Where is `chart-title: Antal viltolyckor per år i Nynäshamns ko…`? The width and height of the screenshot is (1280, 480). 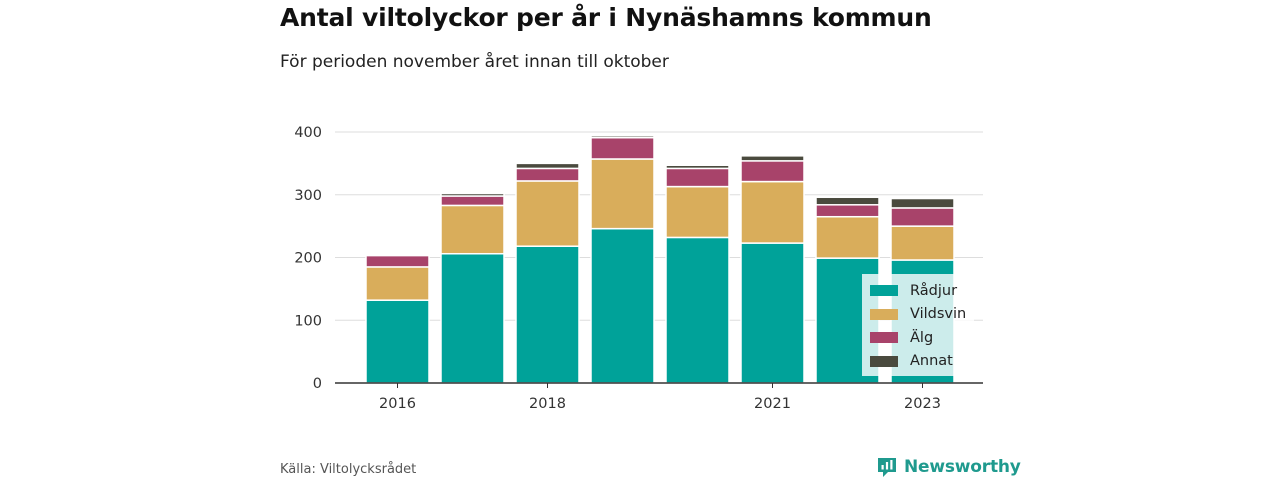
chart-title: Antal viltolyckor per år i Nynäshamns ko… is located at coordinates (606, 17).